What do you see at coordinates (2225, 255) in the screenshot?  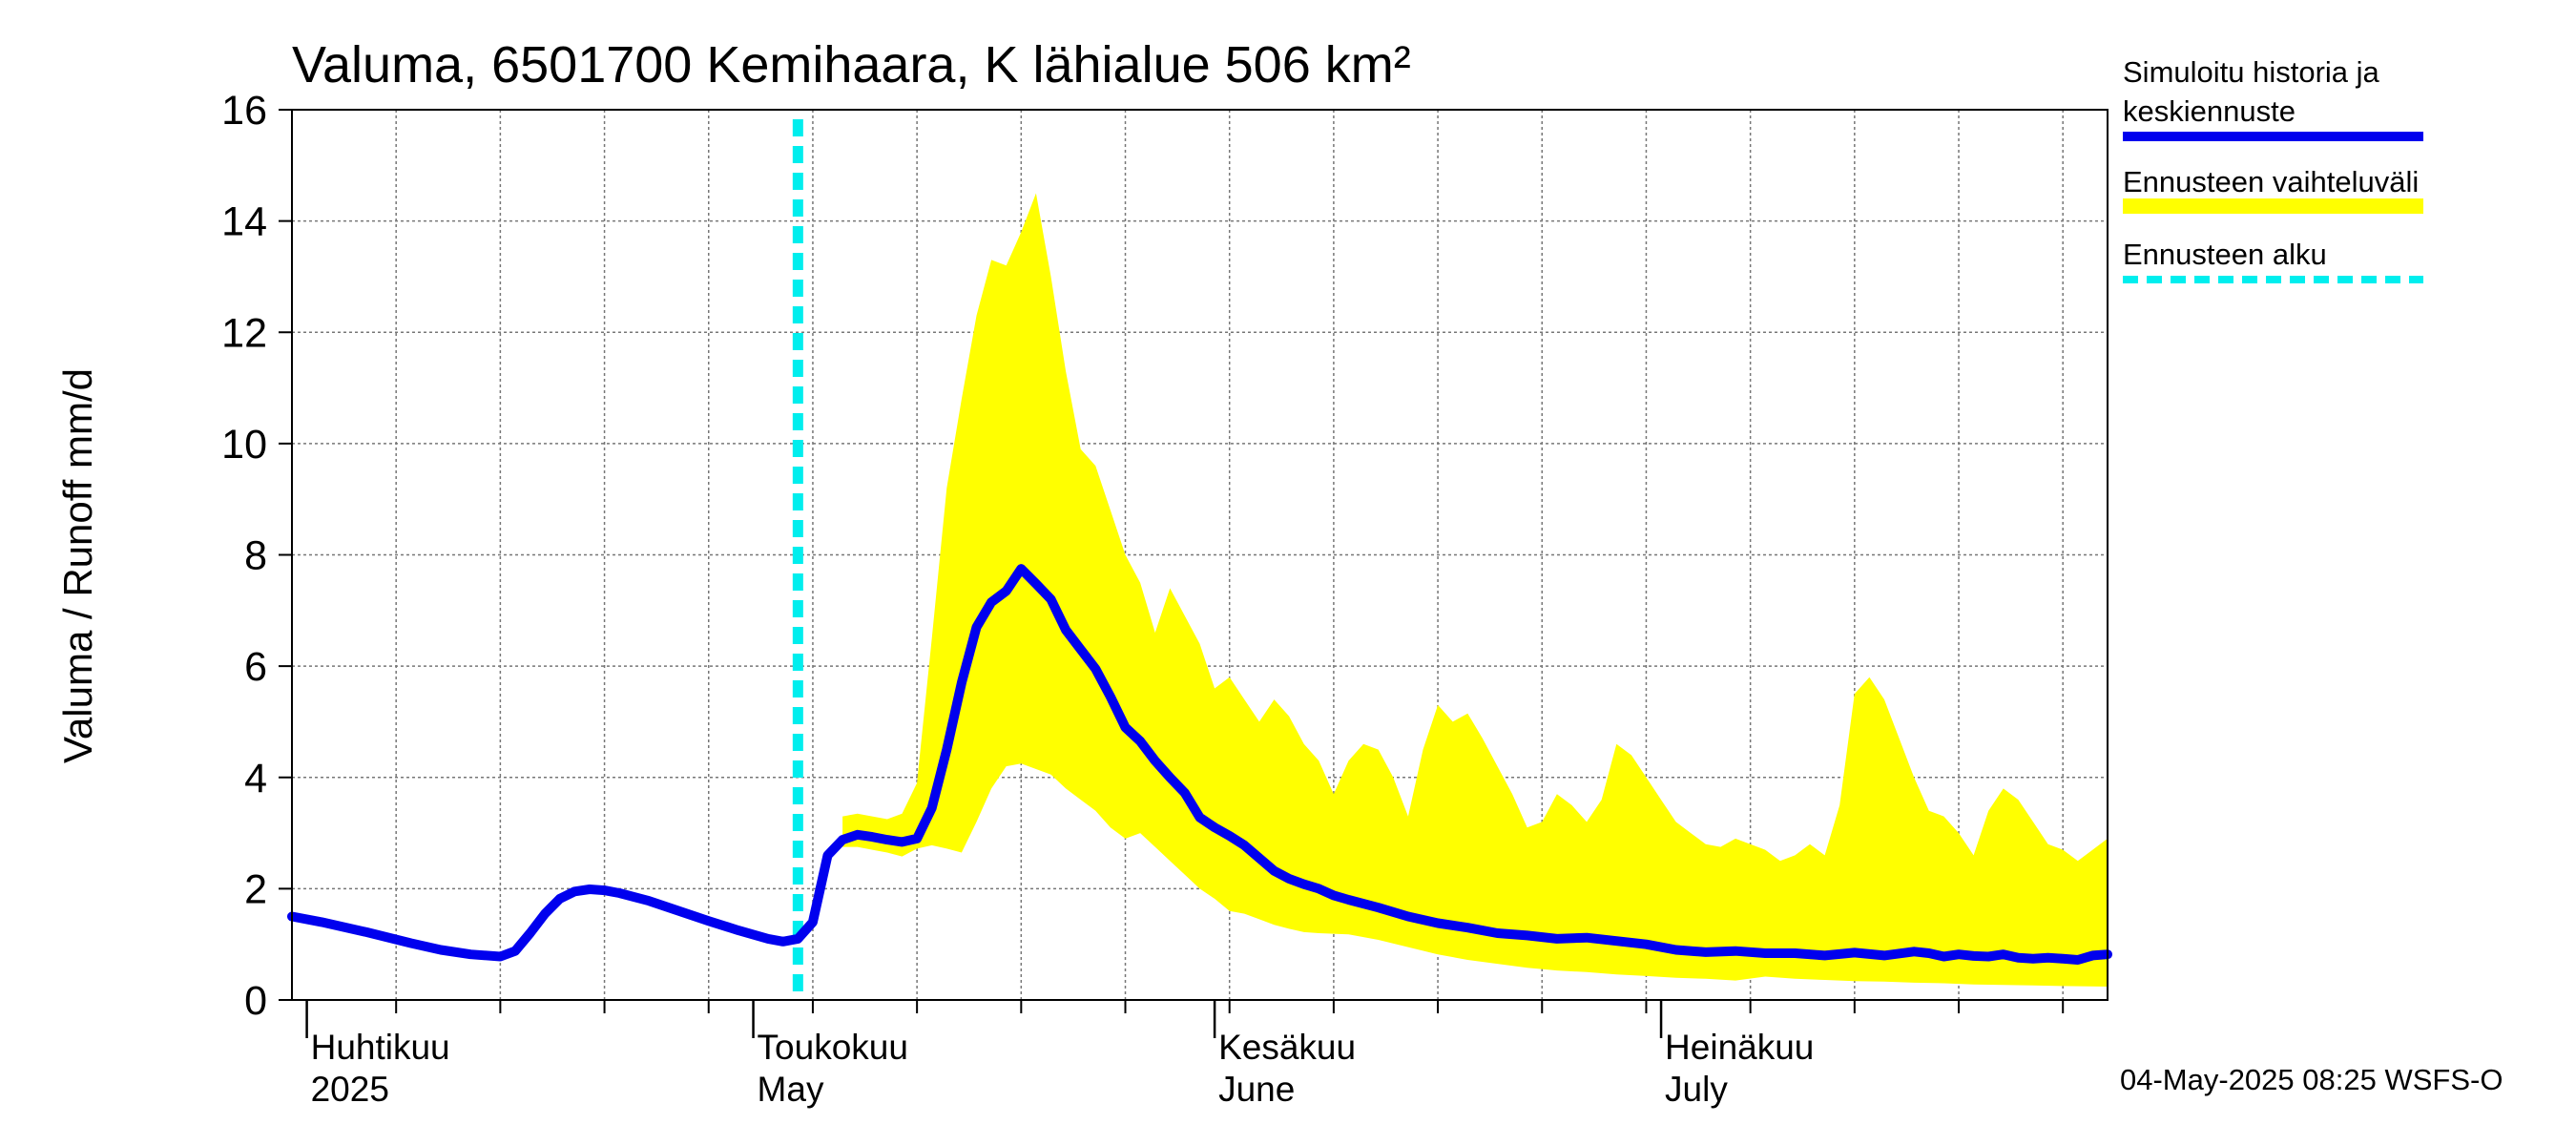 I see `legend-label-forecast-start: Ennusteen alku` at bounding box center [2225, 255].